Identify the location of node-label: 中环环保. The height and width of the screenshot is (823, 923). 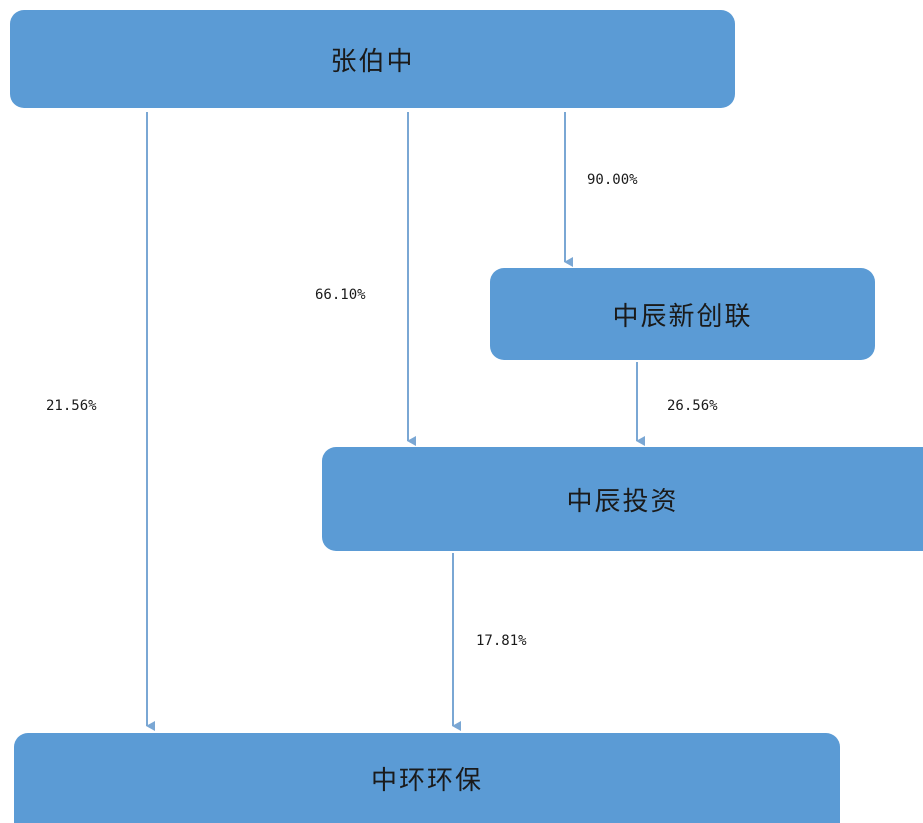
(426, 780).